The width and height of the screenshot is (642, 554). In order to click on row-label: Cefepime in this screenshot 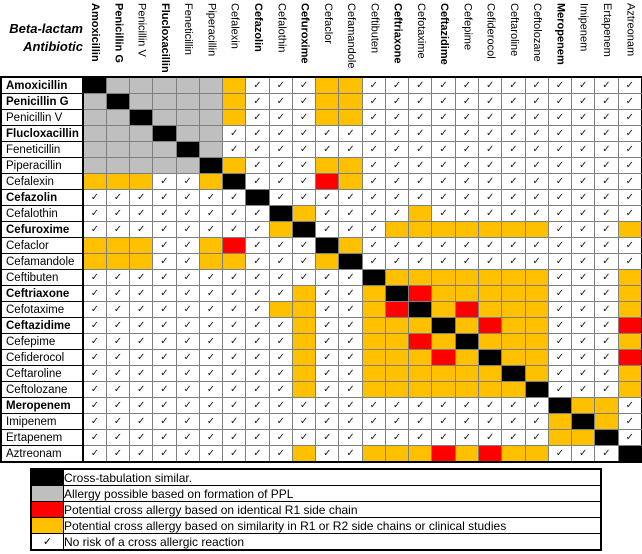, I will do `click(42, 341)`.